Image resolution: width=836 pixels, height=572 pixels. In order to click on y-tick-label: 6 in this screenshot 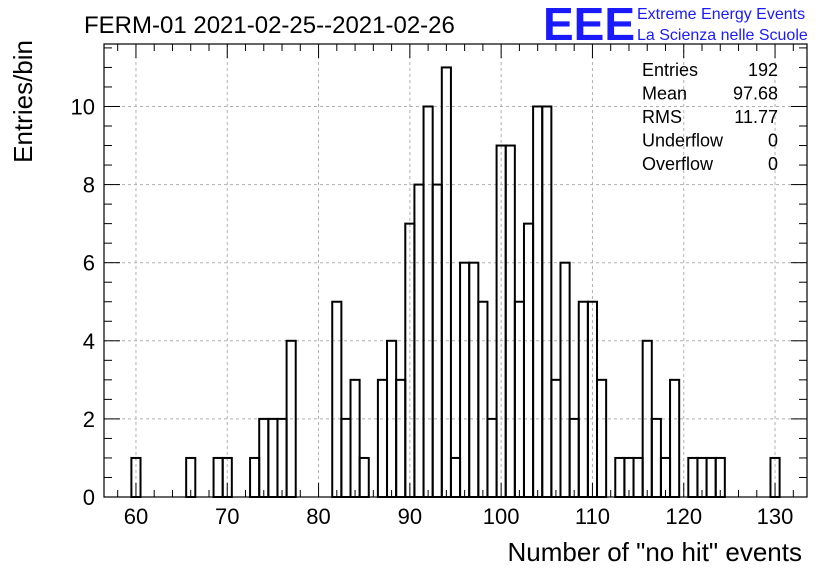, I will do `click(89, 263)`.